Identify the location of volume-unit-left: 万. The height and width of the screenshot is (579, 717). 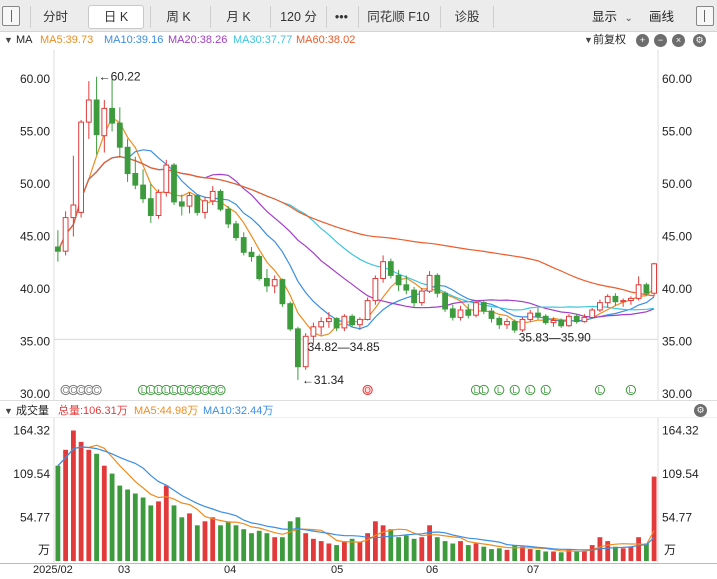
(44, 550).